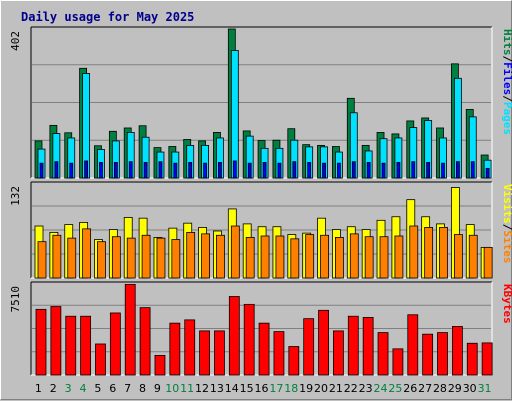 This screenshot has height=401, width=512. Describe the element at coordinates (321, 388) in the screenshot. I see `day-label-20: 20` at that location.